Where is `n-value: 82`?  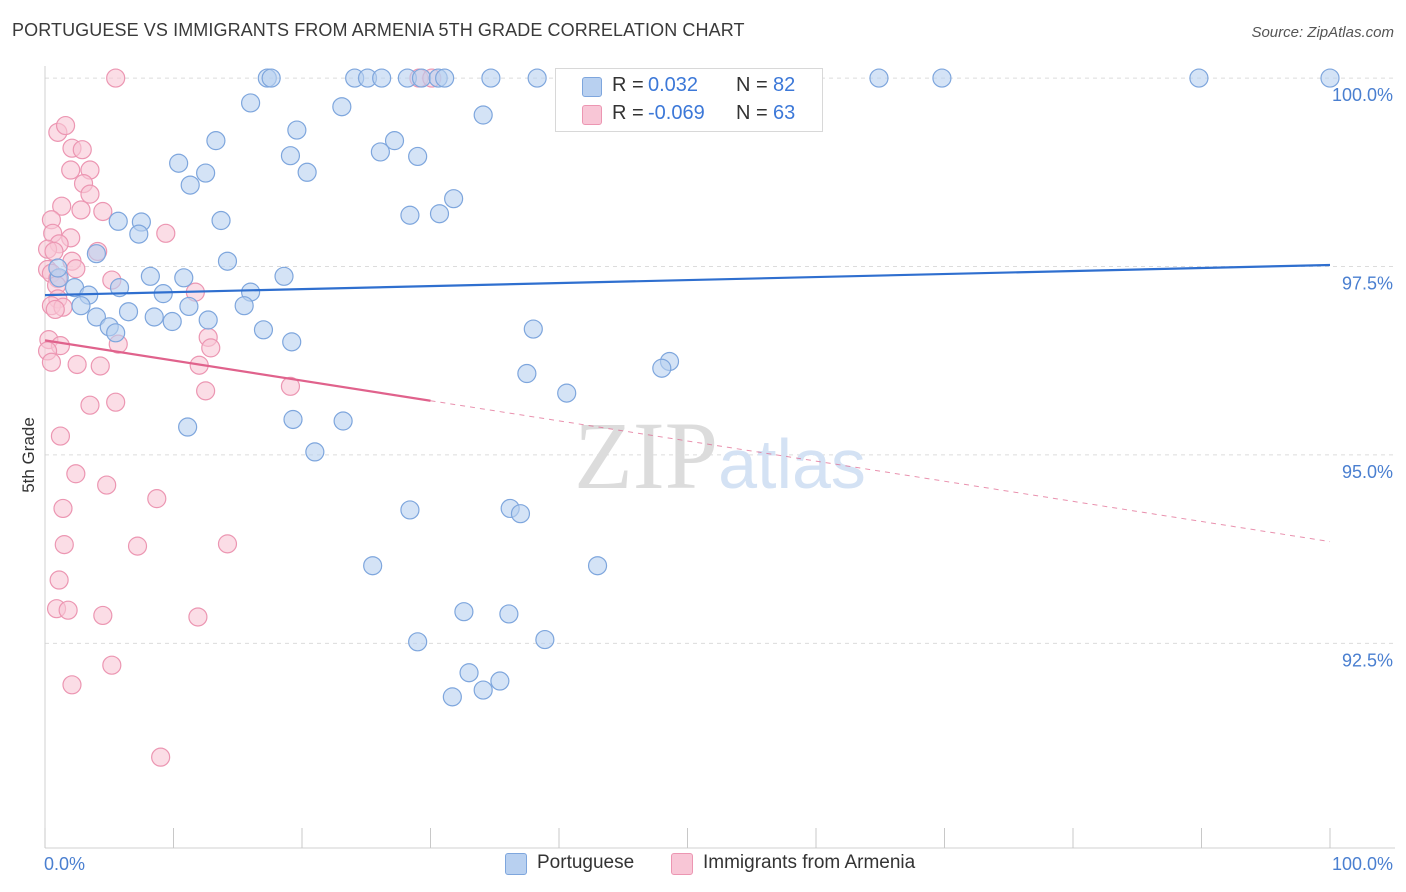 n-value: 82 is located at coordinates (784, 85).